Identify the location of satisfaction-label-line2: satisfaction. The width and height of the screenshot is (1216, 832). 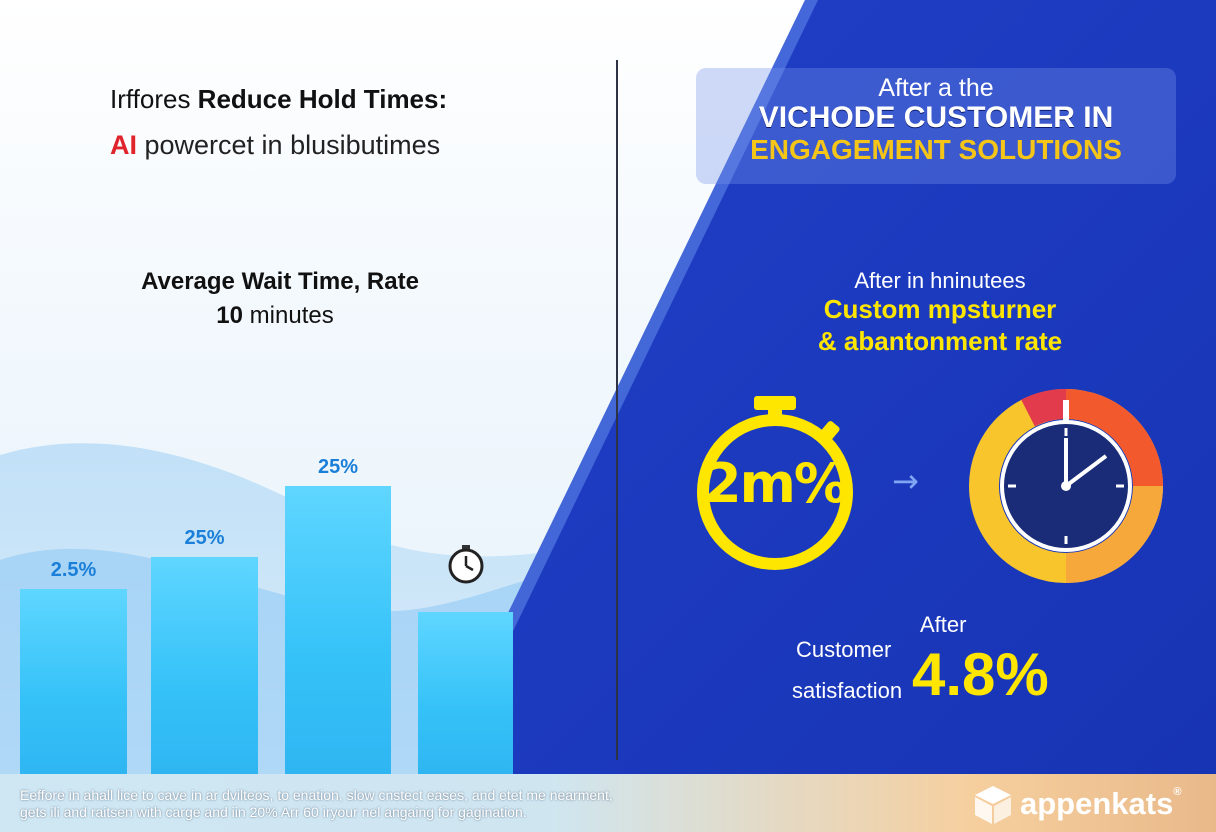
(847, 690).